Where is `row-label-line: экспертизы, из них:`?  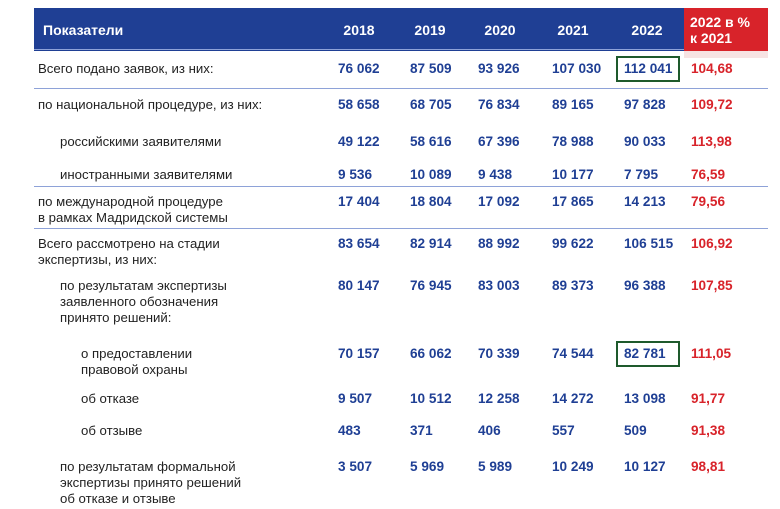 row-label-line: экспертизы, из них: is located at coordinates (98, 259).